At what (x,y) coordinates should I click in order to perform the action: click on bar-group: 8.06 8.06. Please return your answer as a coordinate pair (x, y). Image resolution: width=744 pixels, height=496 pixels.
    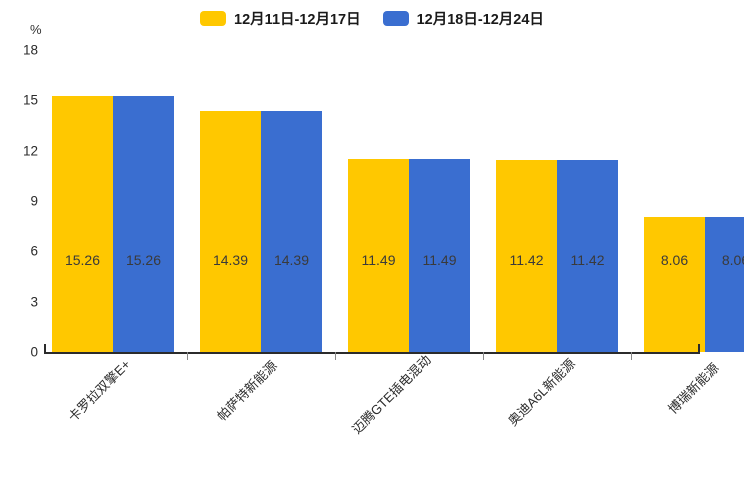
    Looking at the image, I should click on (694, 201).